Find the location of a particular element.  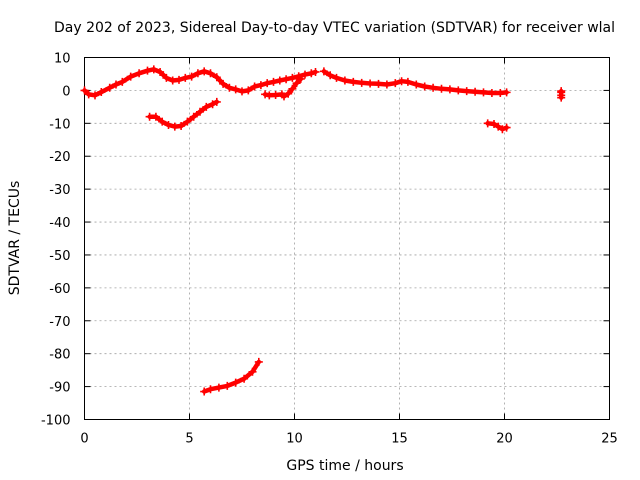

x-tick-label: 10 is located at coordinates (294, 439).